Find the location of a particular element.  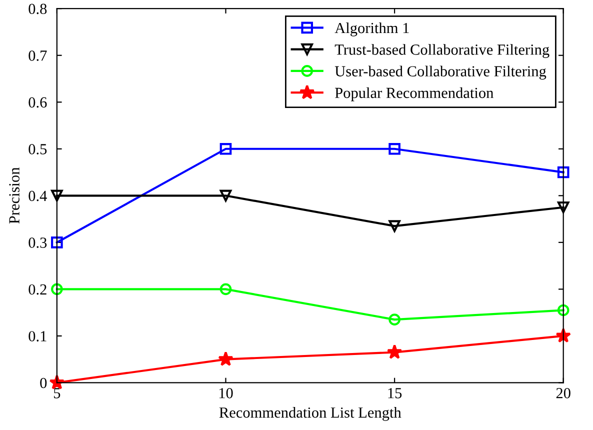

x-tick-label: 15 is located at coordinates (395, 393).